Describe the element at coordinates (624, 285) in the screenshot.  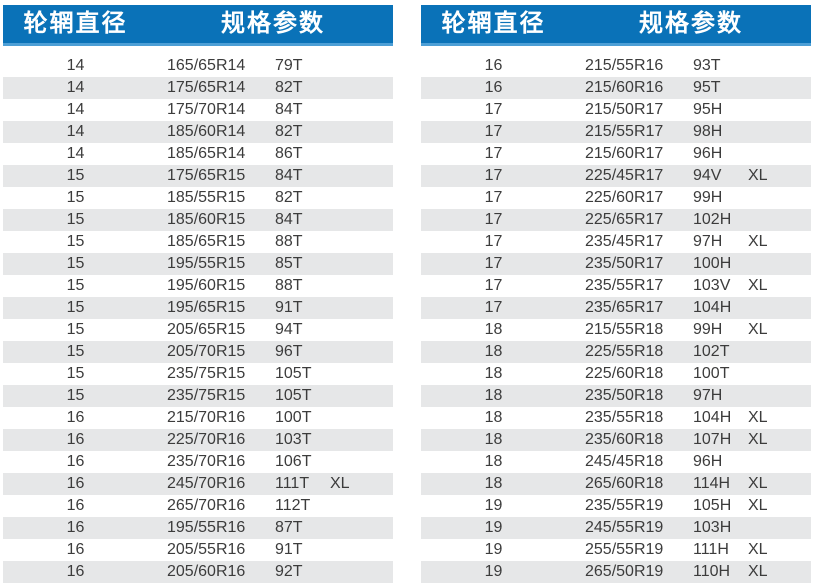
I see `tire-size-cell: 235/55R17` at that location.